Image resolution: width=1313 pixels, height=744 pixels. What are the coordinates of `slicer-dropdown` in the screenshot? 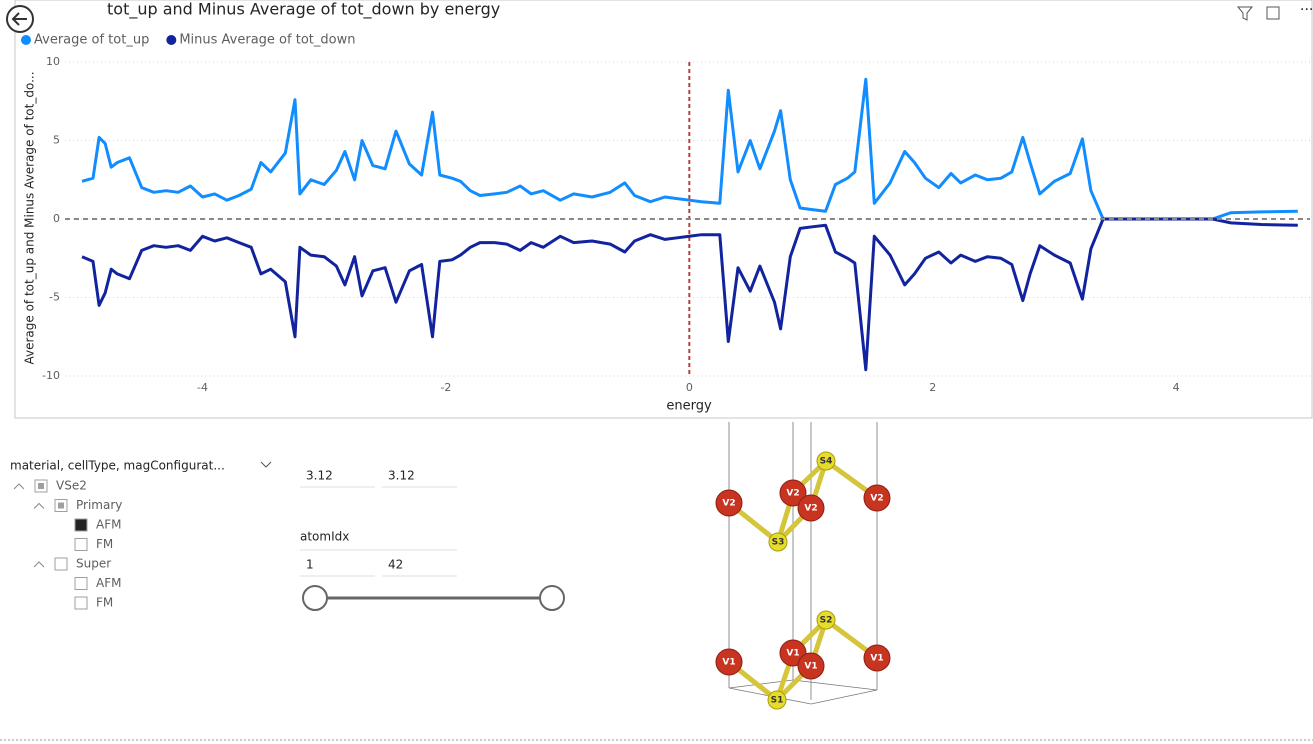 It's located at (266, 464).